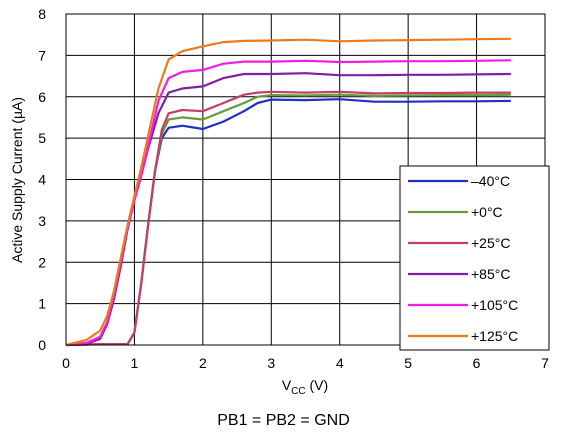  I want to click on legend-box, so click(474, 258).